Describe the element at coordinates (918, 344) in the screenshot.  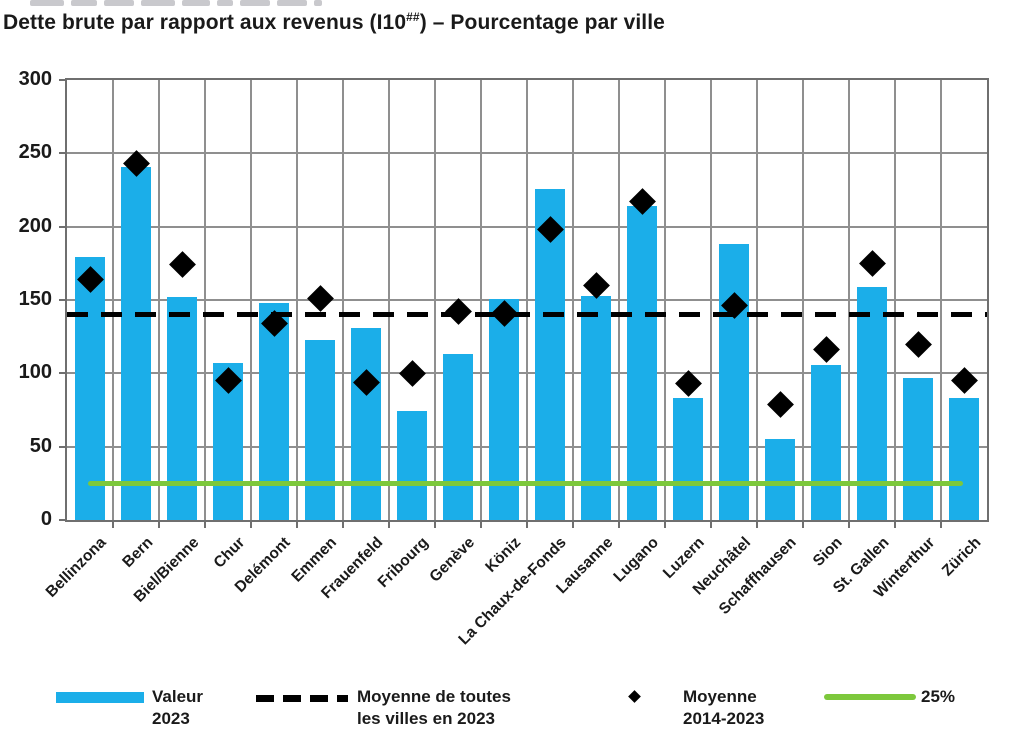
I see `diamond-marker-Winterthur` at that location.